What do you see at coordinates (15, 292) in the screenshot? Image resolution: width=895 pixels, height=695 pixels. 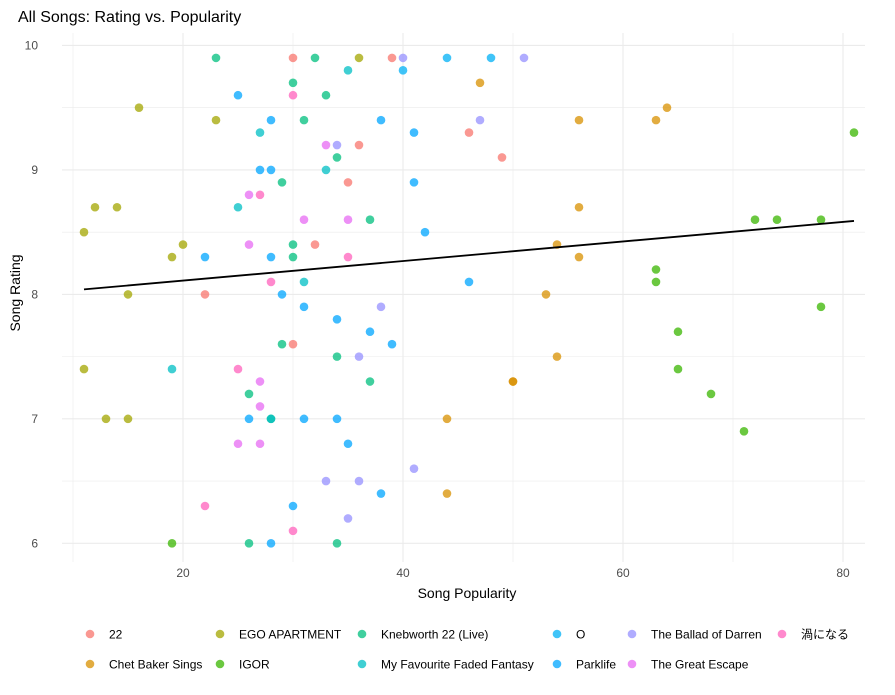 I see `y-axis-label: Song Rating` at bounding box center [15, 292].